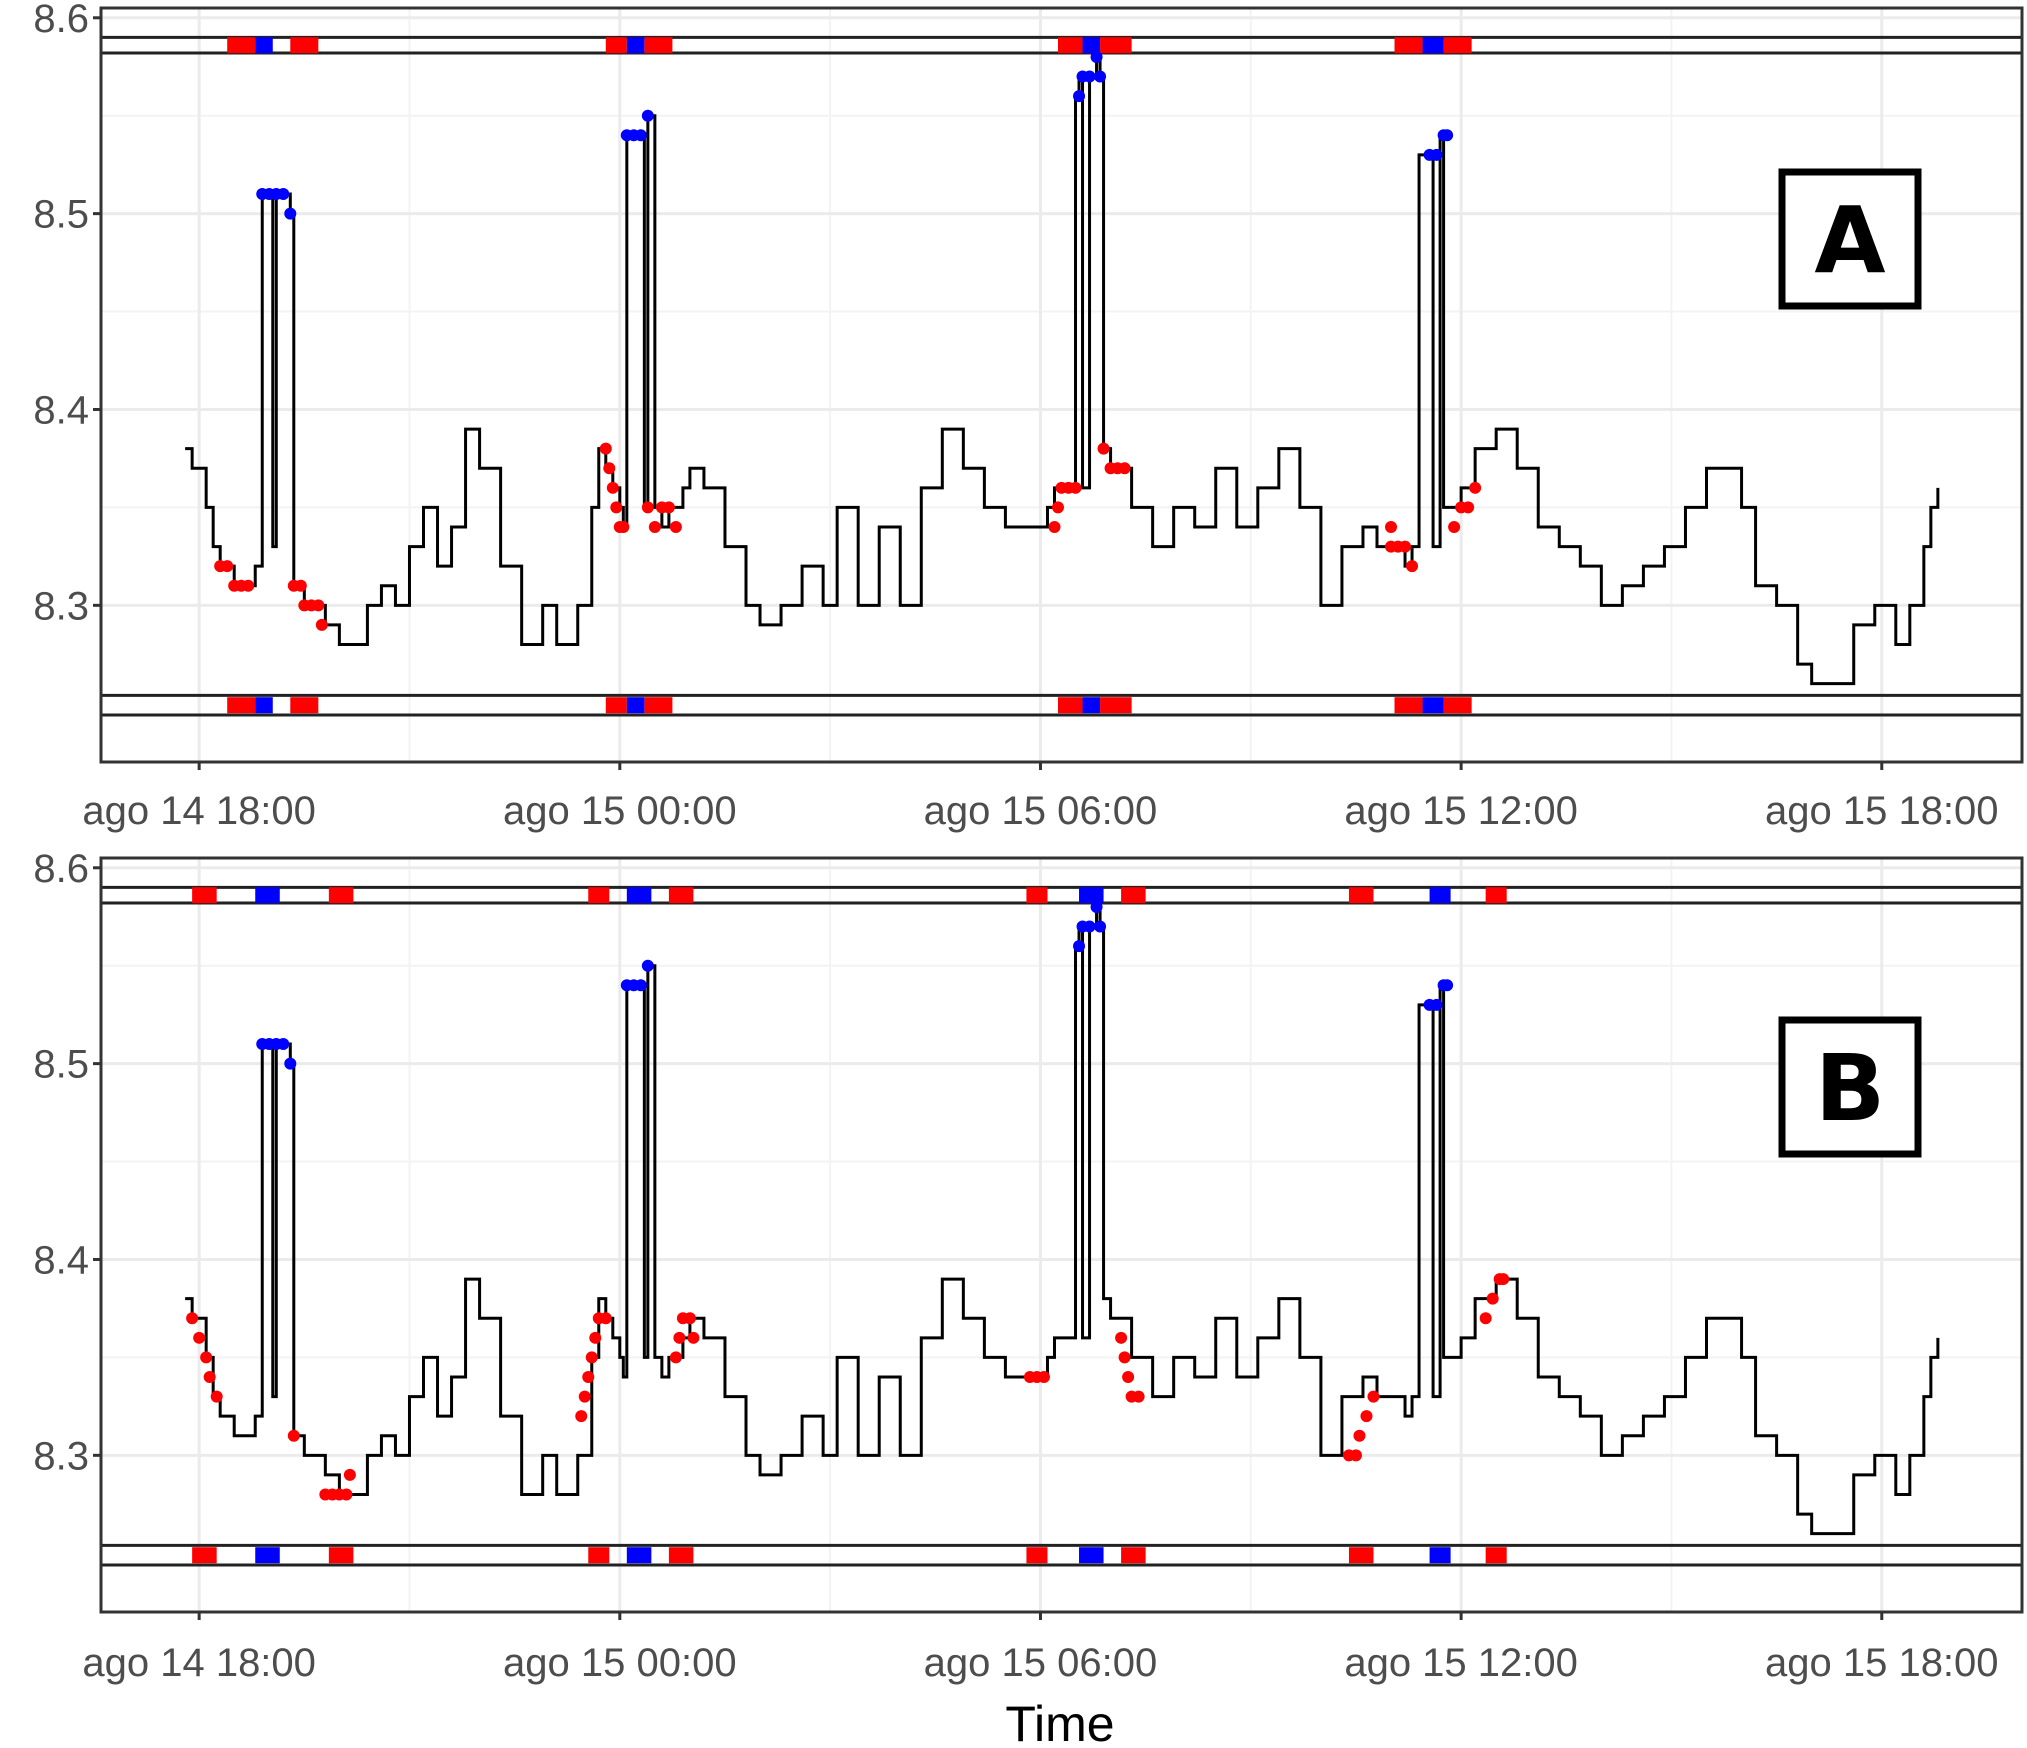 This screenshot has width=2027, height=1748. Describe the element at coordinates (1461, 811) in the screenshot. I see `x-tick-label: ago 15 12:00` at that location.